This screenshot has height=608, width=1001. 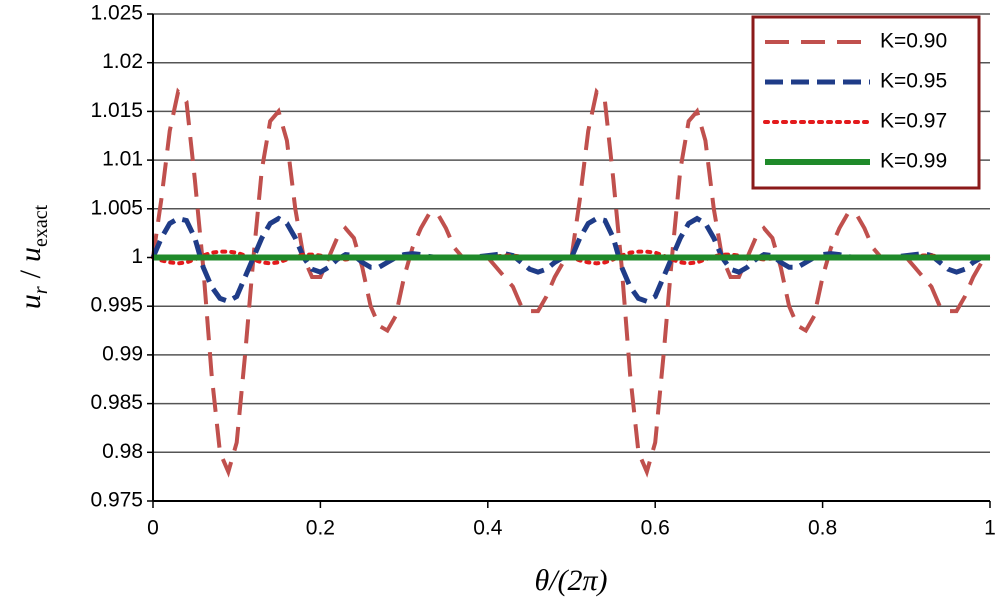 I want to click on y-tick-label: 0.99, so click(x=122, y=353).